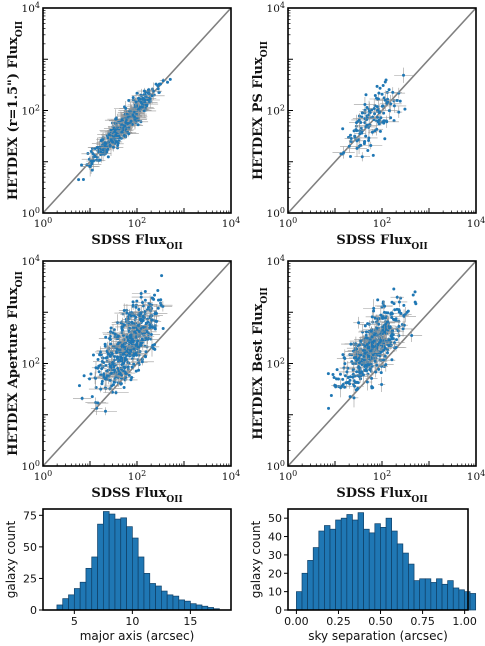 The height and width of the screenshot is (646, 485). Describe the element at coordinates (136, 242) in the screenshot. I see `x-axis-label: SDSS FluxOII` at that location.